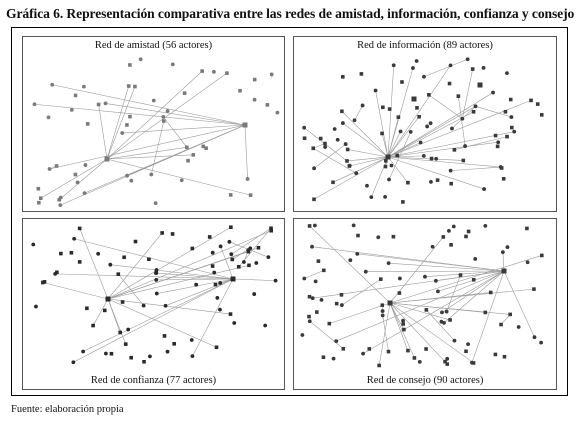 This screenshot has height=421, width=580. Describe the element at coordinates (425, 380) in the screenshot. I see `panel-title-consejo: Red de consejo (90 actores)` at that location.